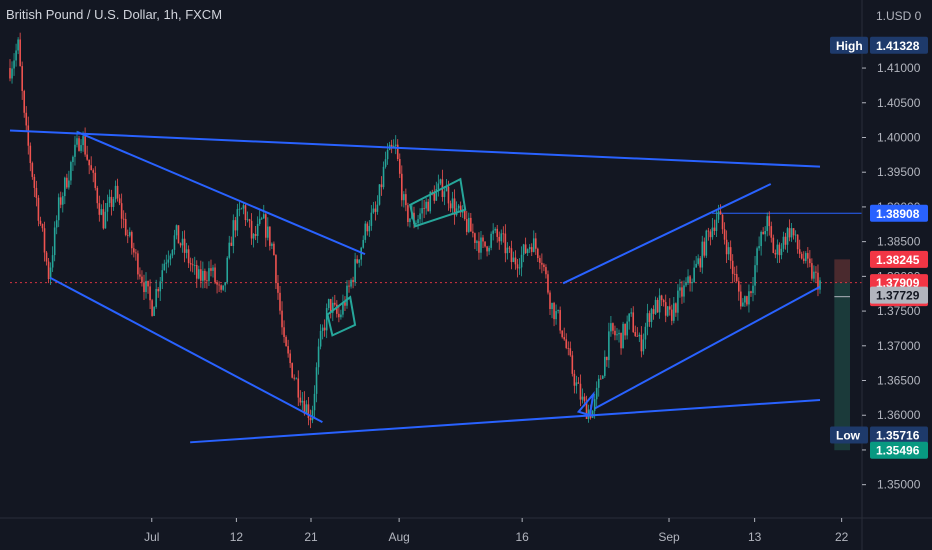  What do you see at coordinates (186, 350) in the screenshot?
I see `wedge-bottom-line` at bounding box center [186, 350].